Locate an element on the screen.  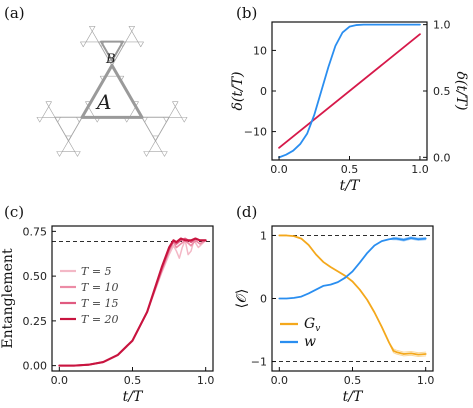
region-label-b: B is located at coordinates (110, 59).